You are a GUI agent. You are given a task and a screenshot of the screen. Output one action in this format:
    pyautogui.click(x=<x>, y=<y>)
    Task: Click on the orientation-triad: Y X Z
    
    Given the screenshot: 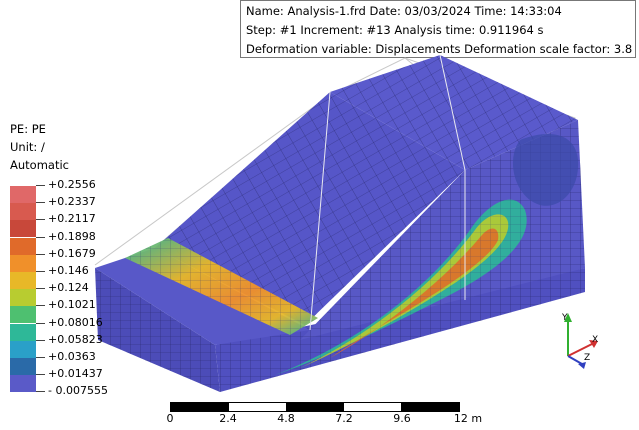 What is the action you would take?
    pyautogui.click(x=578, y=340)
    